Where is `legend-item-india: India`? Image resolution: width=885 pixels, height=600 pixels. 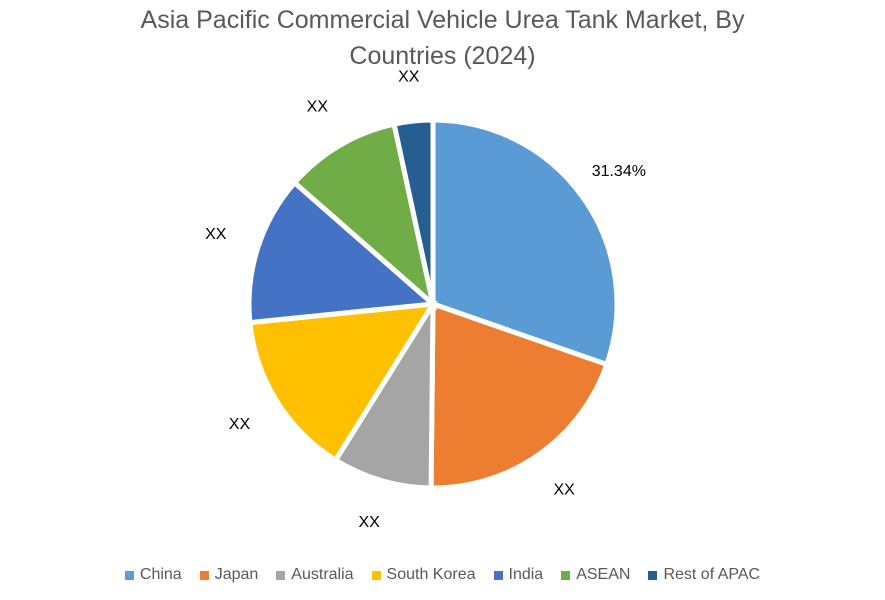
legend-item-india: India is located at coordinates (518, 575).